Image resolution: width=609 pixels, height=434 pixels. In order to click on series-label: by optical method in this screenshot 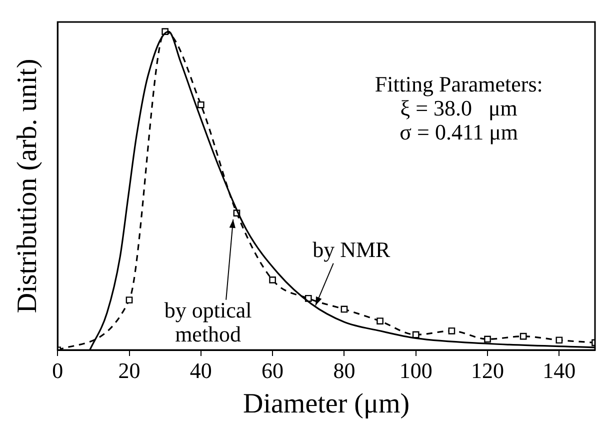, I will do `click(208, 322)`.